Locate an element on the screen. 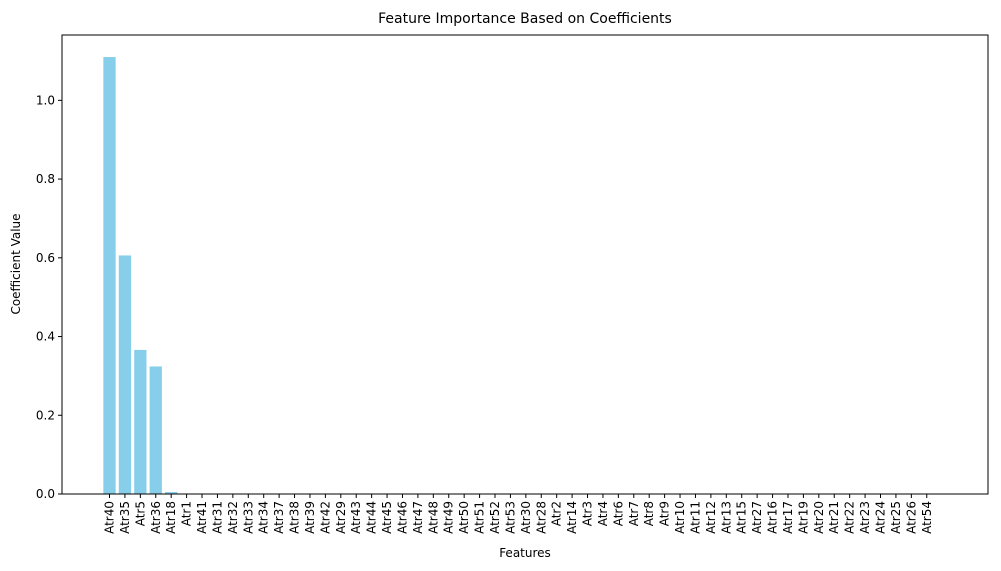 The height and width of the screenshot is (571, 1001). x-tick-label: Atr46 is located at coordinates (402, 517).